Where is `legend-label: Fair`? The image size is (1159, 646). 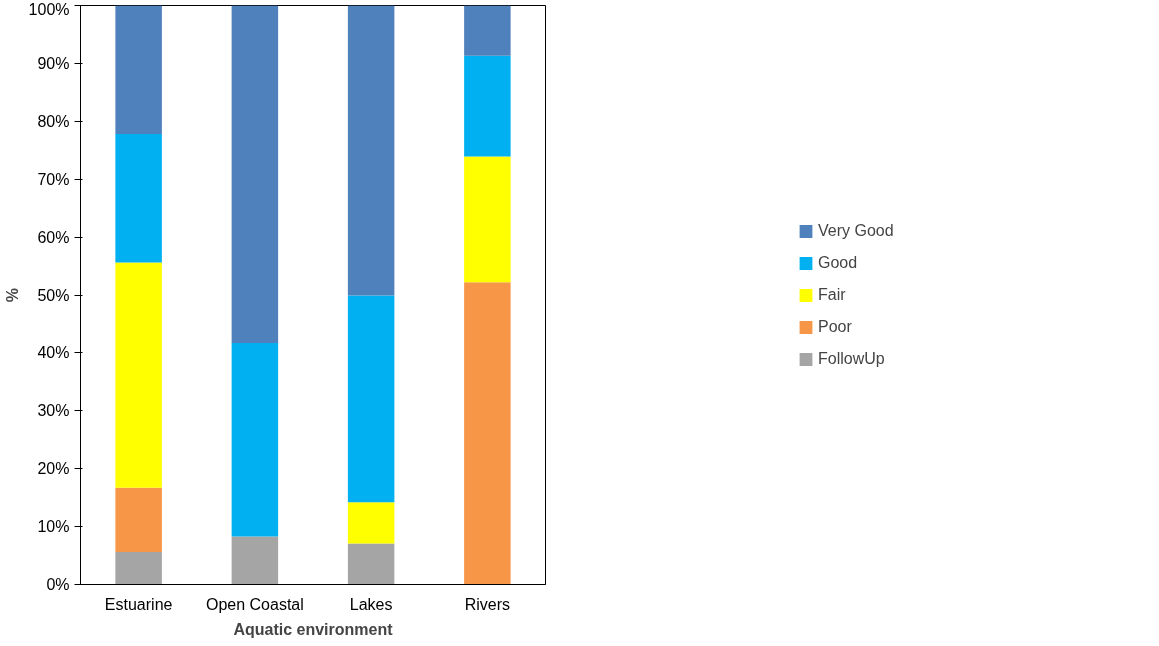 legend-label: Fair is located at coordinates (832, 294).